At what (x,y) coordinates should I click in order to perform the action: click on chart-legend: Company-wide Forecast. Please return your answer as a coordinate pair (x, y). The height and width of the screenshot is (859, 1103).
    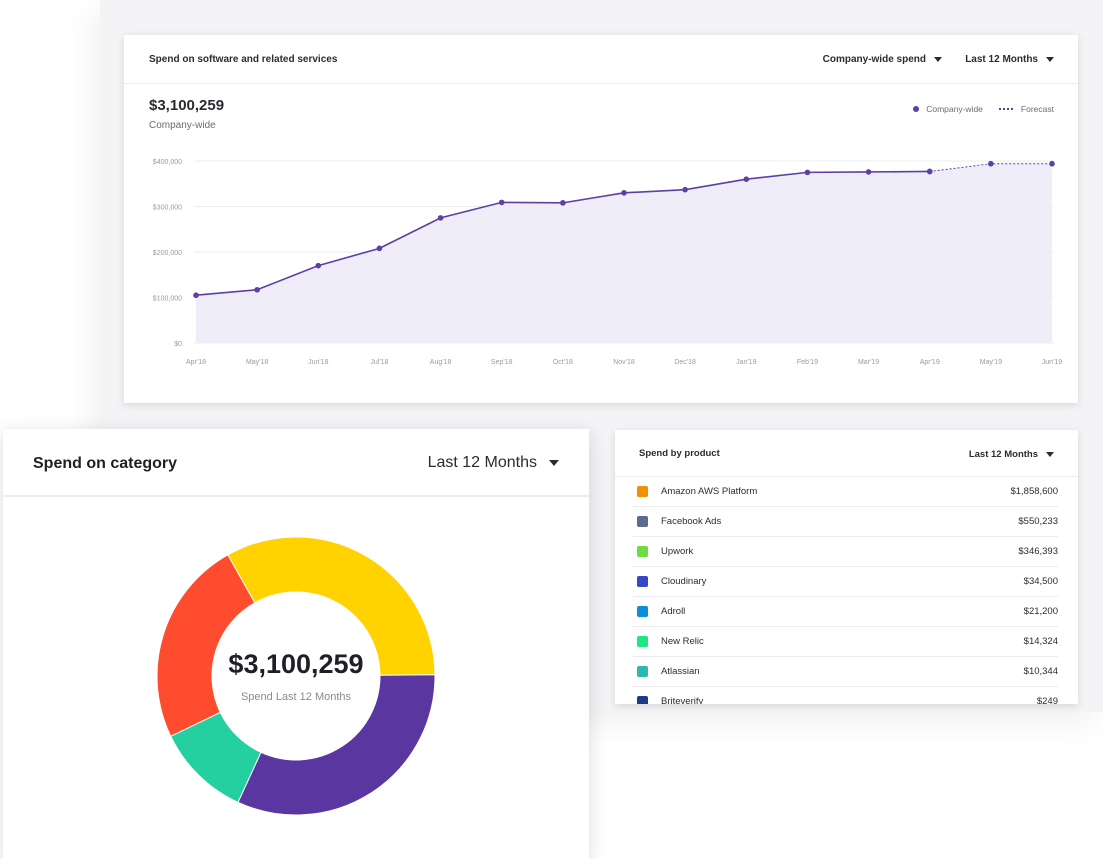
    Looking at the image, I should click on (983, 109).